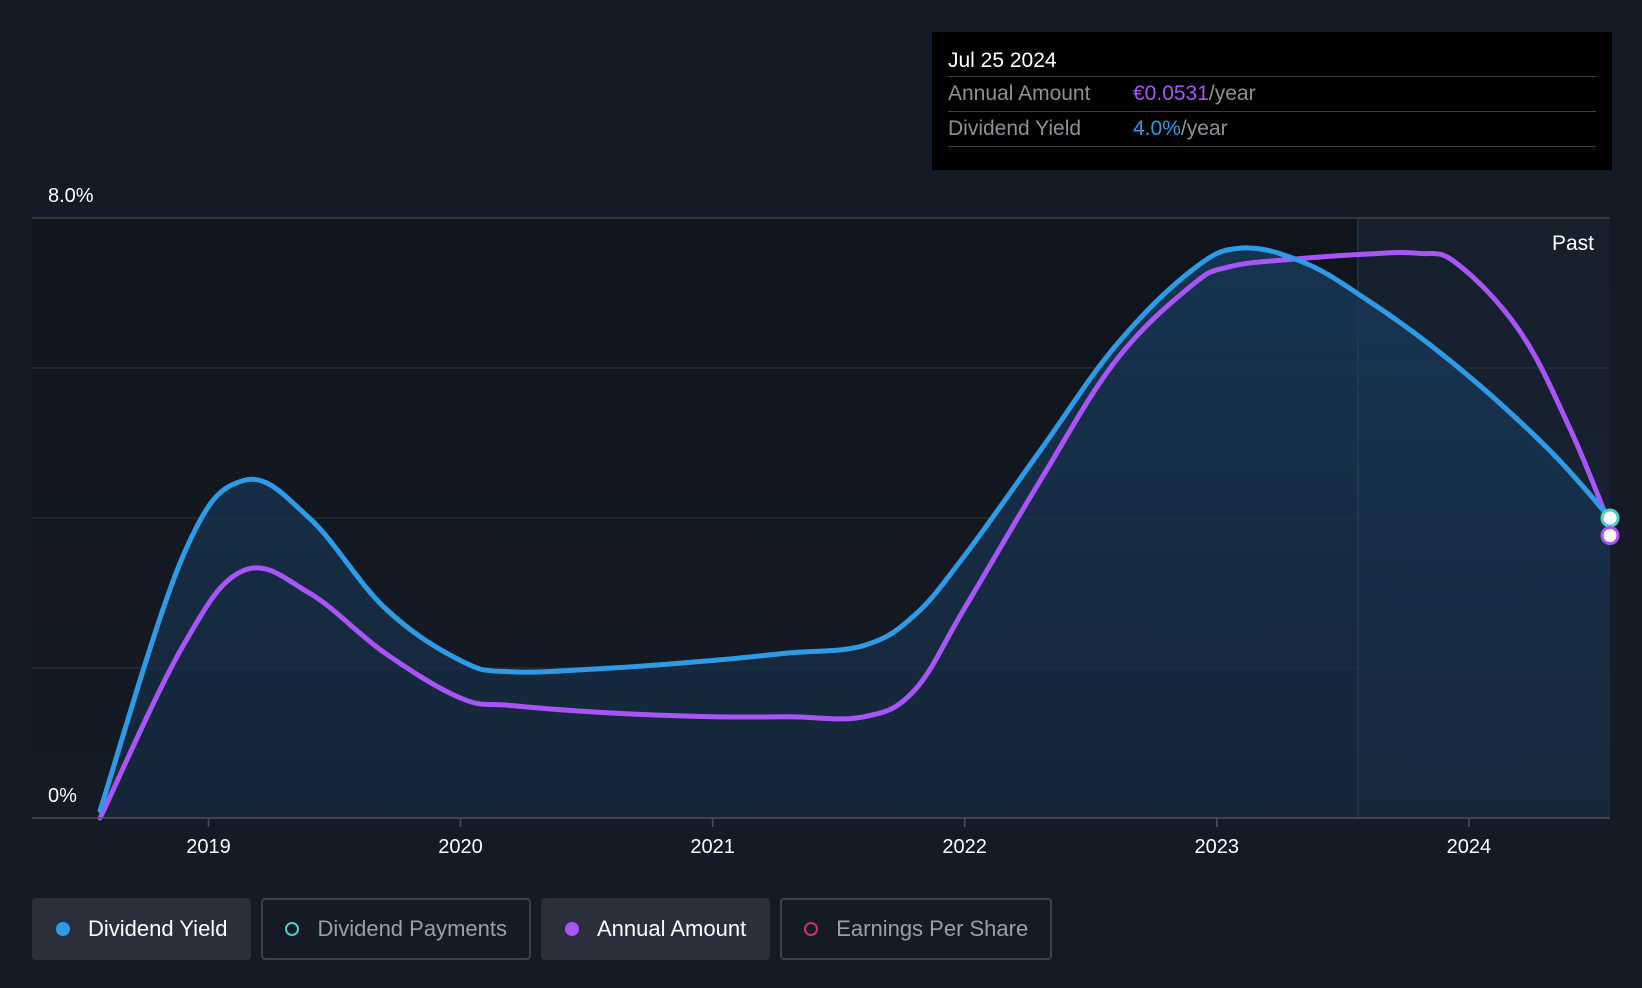 This screenshot has width=1642, height=988. I want to click on legend-dividend-payments: Dividend Payments, so click(396, 929).